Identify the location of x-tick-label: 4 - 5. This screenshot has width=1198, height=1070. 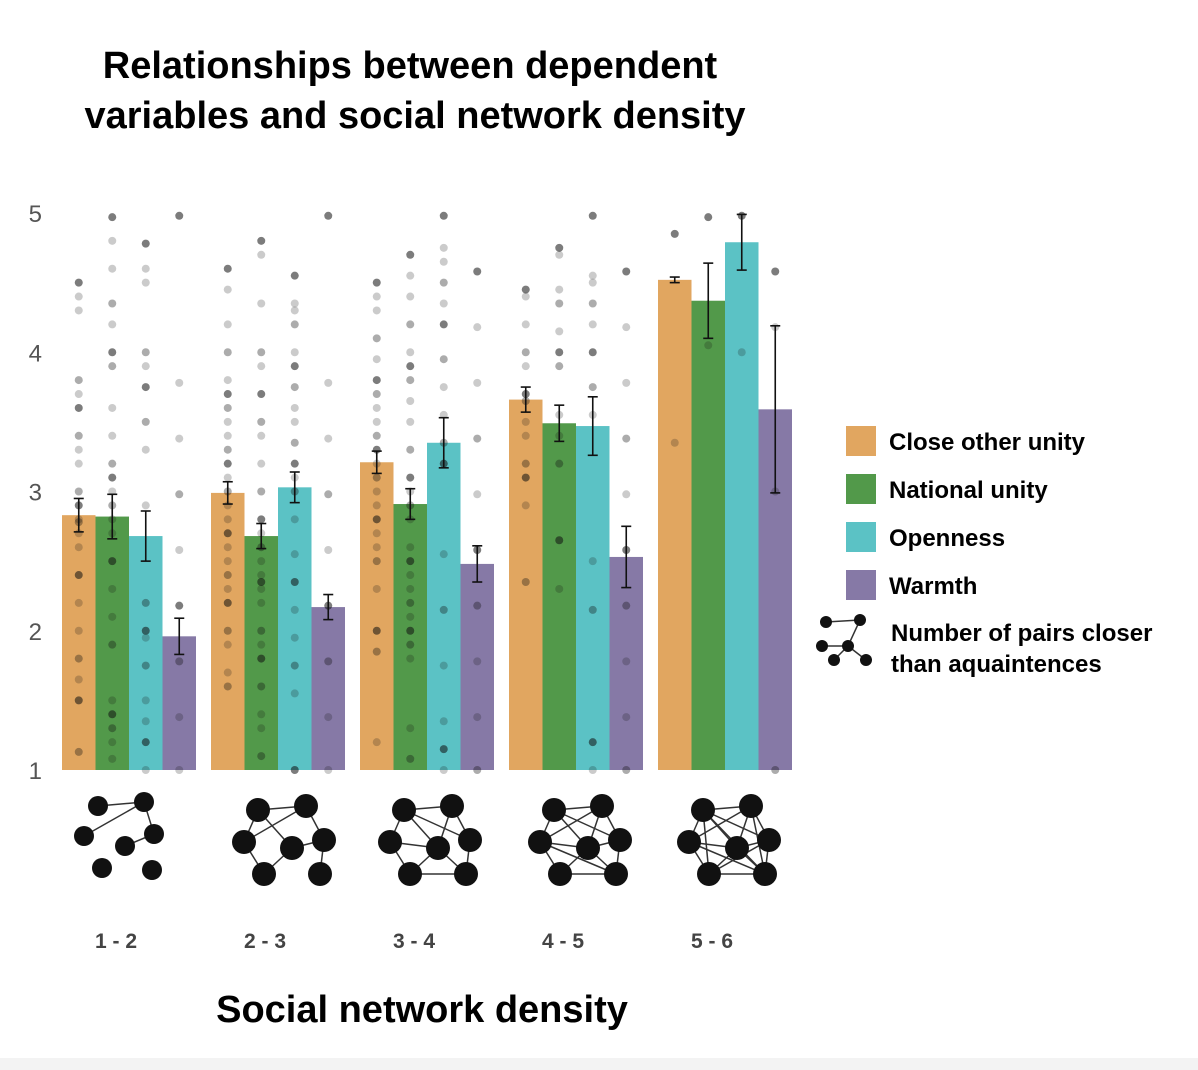
(563, 941).